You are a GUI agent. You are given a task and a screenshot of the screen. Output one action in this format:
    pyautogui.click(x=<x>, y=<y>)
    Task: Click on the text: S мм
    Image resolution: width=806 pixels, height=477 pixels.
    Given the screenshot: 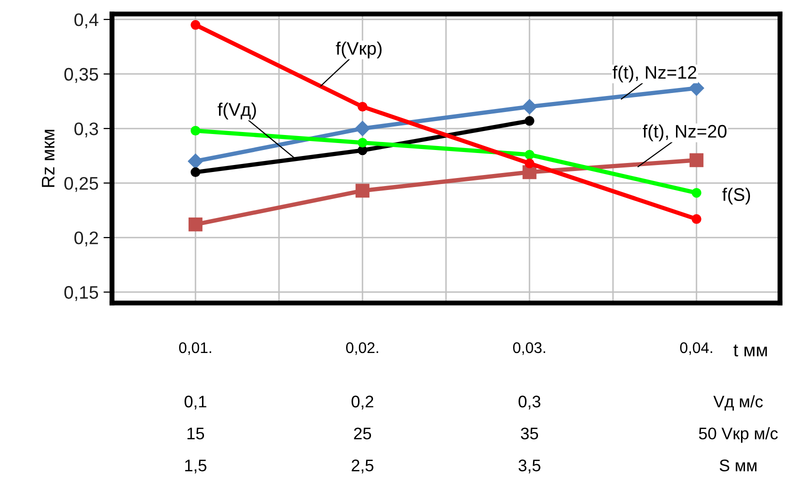 What is the action you would take?
    pyautogui.click(x=738, y=466)
    